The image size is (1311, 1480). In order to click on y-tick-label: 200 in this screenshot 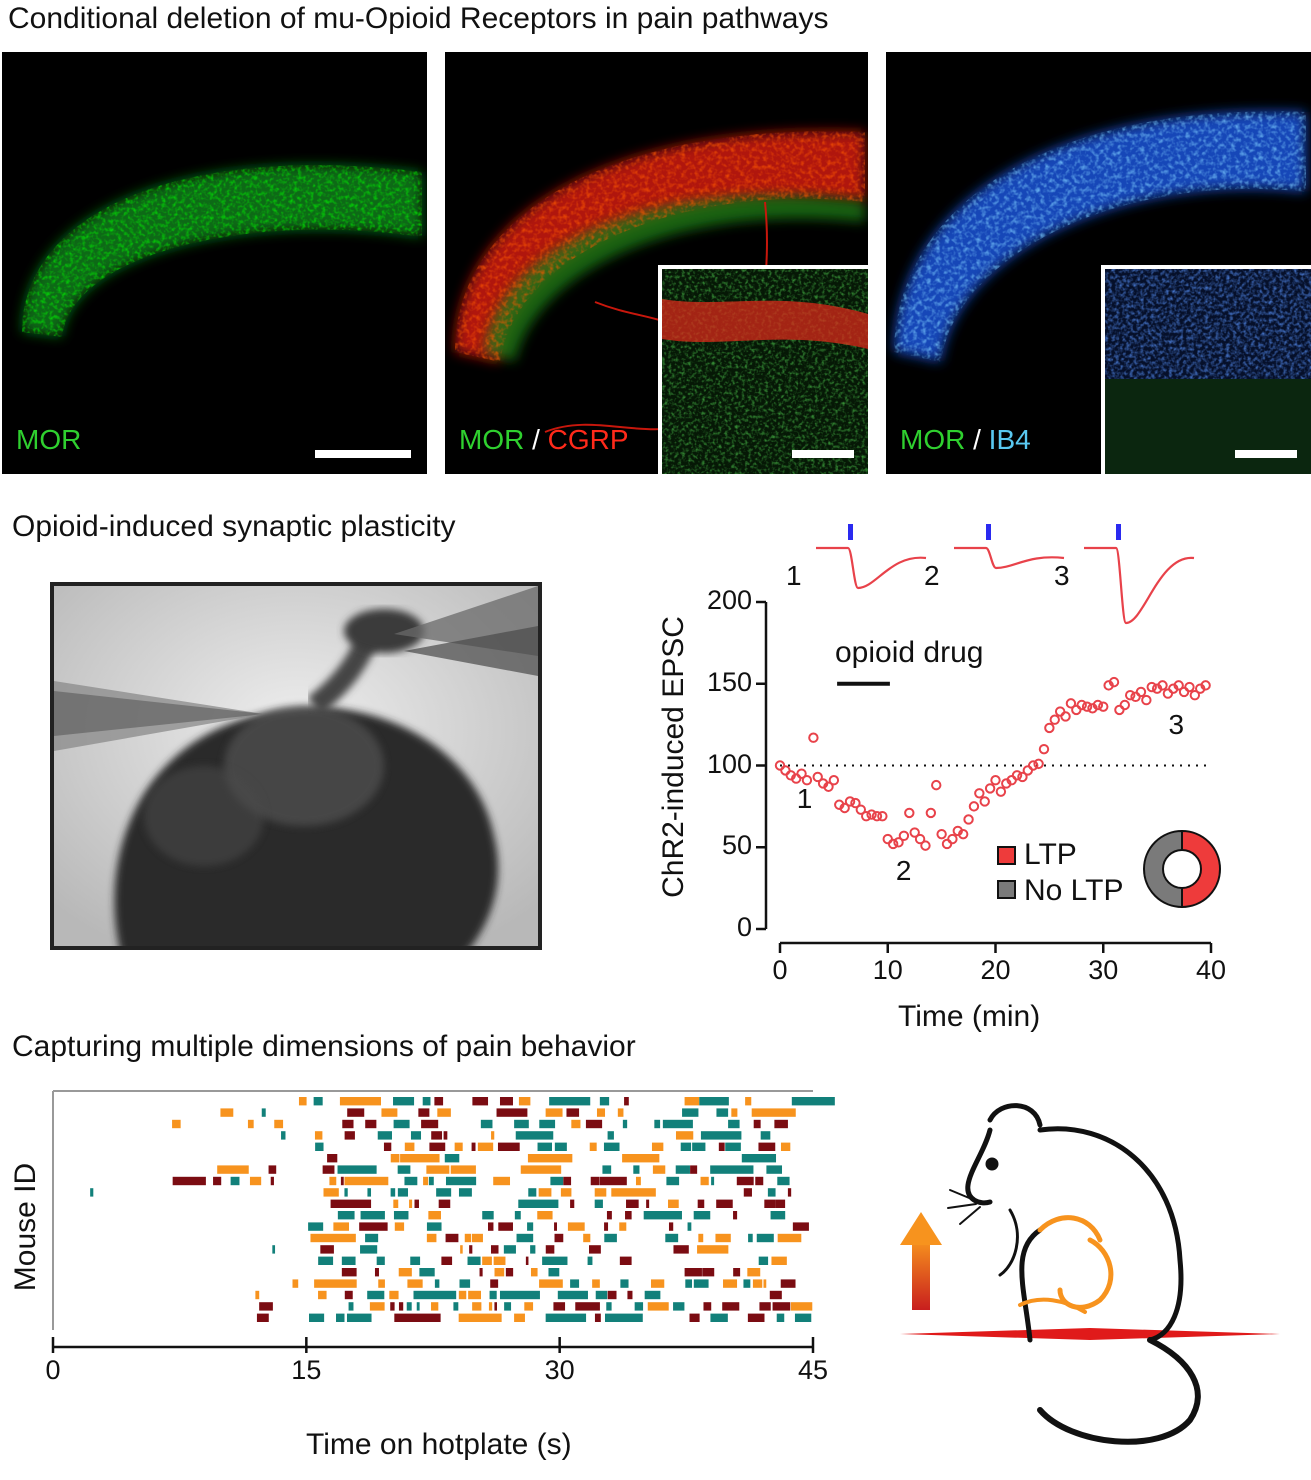, I will do `click(729, 600)`.